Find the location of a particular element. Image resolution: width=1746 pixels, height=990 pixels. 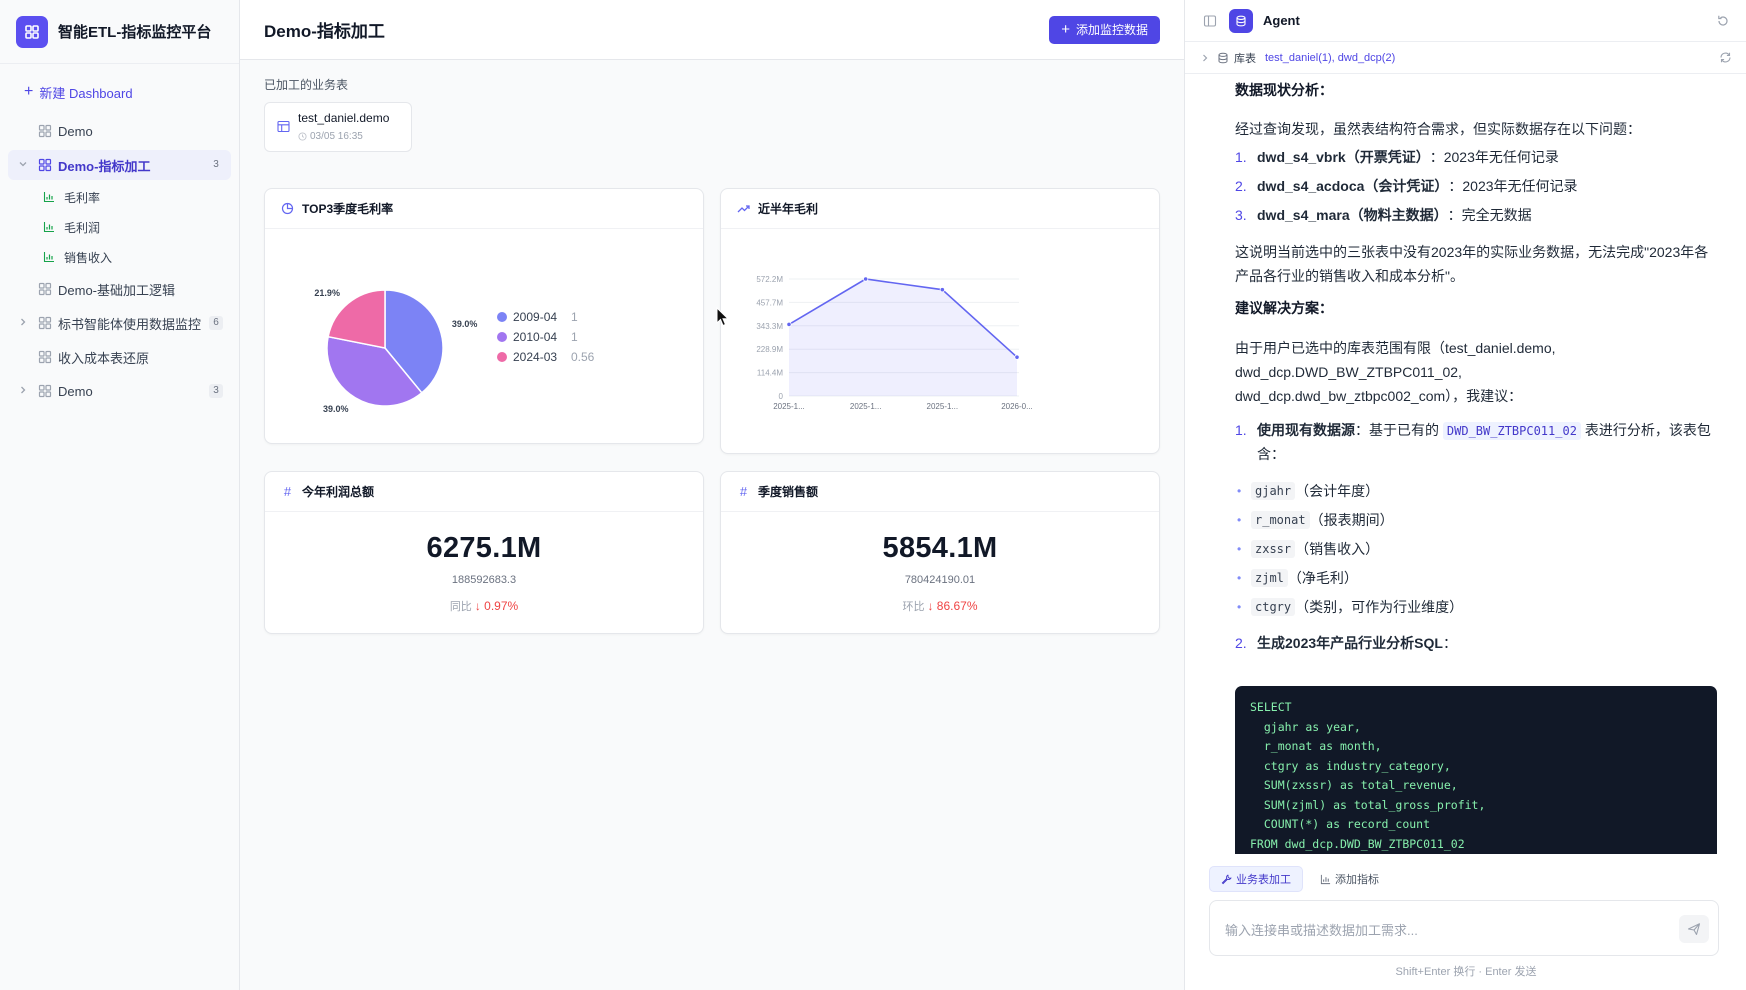

agent-name: Agent is located at coordinates (1281, 20).